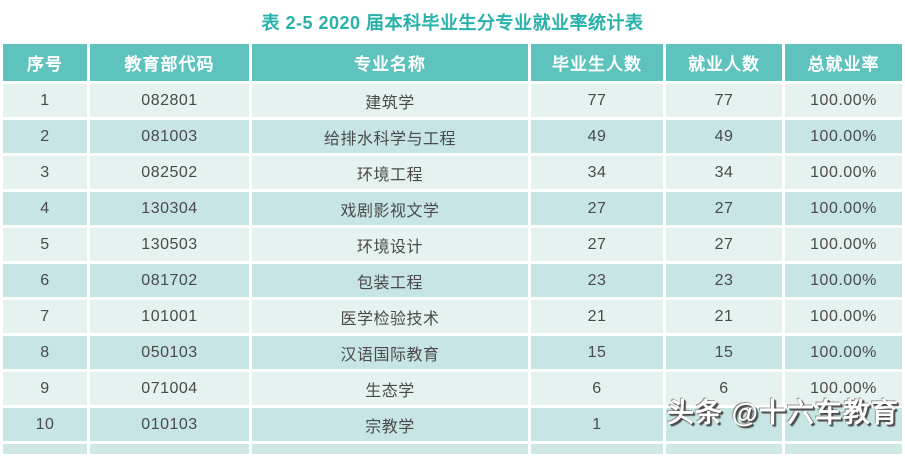 The width and height of the screenshot is (905, 457). I want to click on table-cell: 2, so click(45, 136).